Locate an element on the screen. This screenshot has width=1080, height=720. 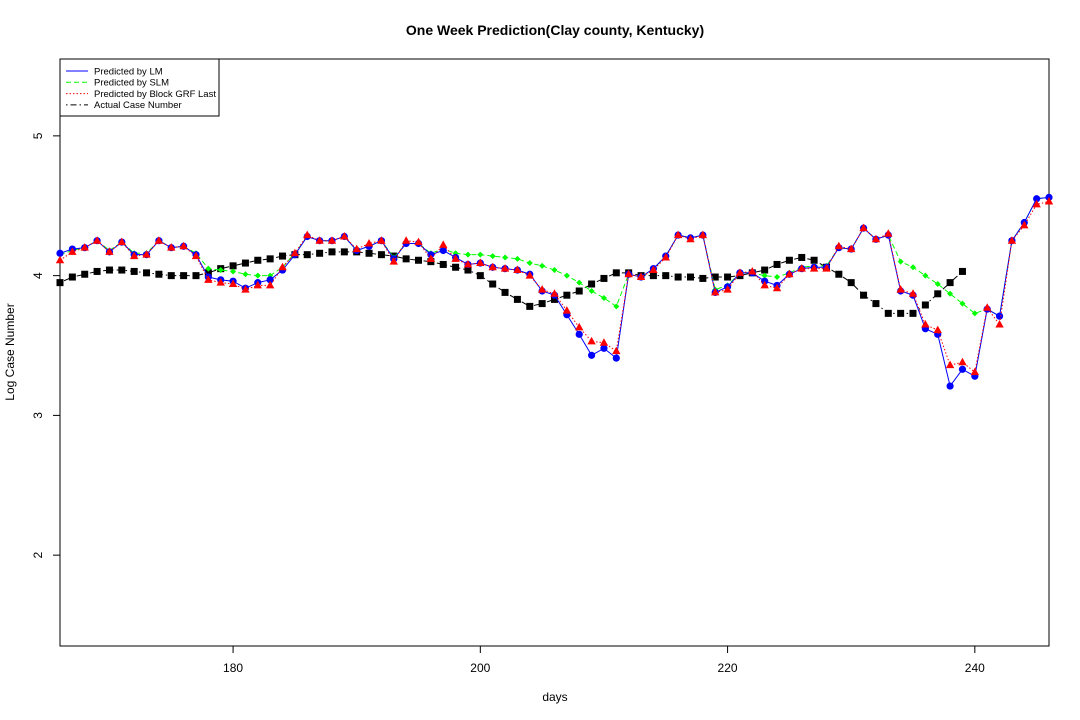
legend-label: Predicted by LM is located at coordinates (128, 71).